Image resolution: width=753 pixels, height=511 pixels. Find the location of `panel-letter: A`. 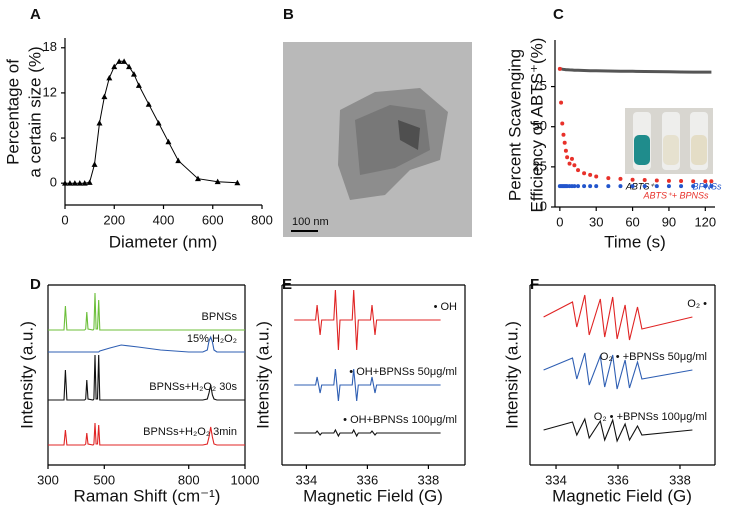

panel-letter: A is located at coordinates (35, 14).